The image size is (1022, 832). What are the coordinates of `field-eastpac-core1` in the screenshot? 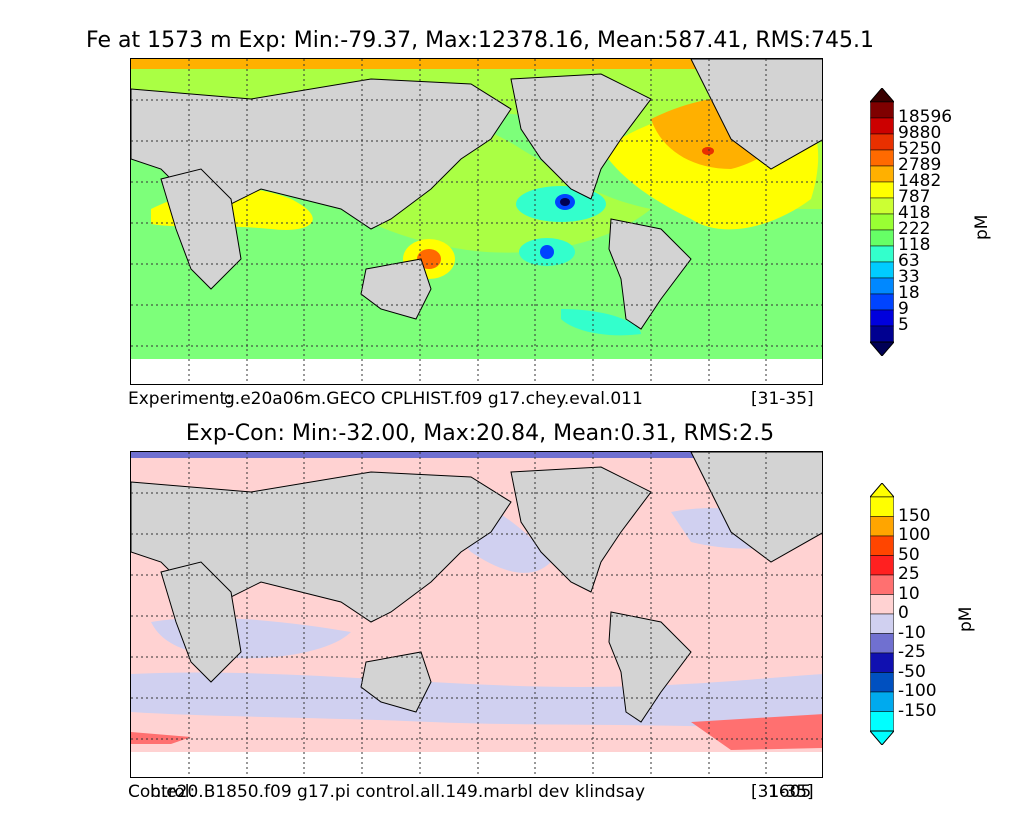 It's located at (565, 202).